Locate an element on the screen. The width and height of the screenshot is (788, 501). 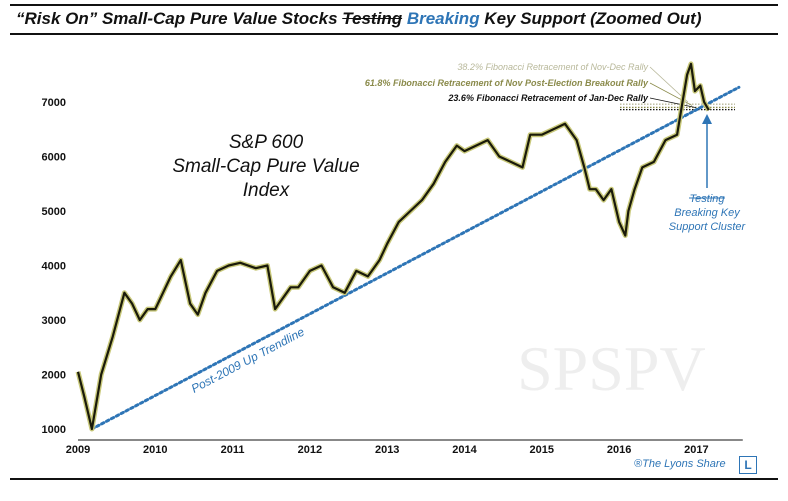
y-tick-label: 5000 is located at coordinates (54, 212).